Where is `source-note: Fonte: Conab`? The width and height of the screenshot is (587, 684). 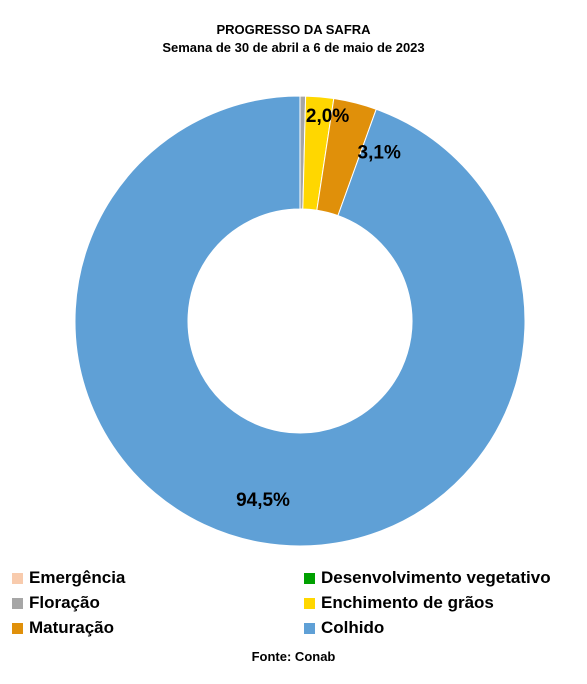
source-note: Fonte: Conab is located at coordinates (293, 656).